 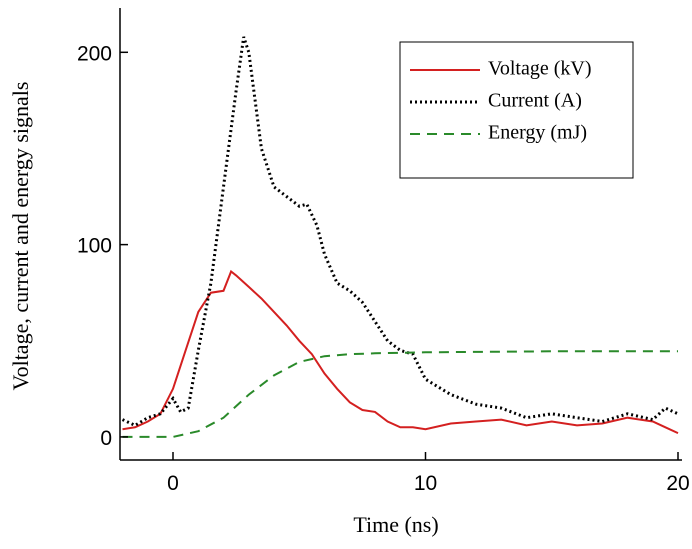 What do you see at coordinates (106, 438) in the screenshot?
I see `y-tick-label: 0` at bounding box center [106, 438].